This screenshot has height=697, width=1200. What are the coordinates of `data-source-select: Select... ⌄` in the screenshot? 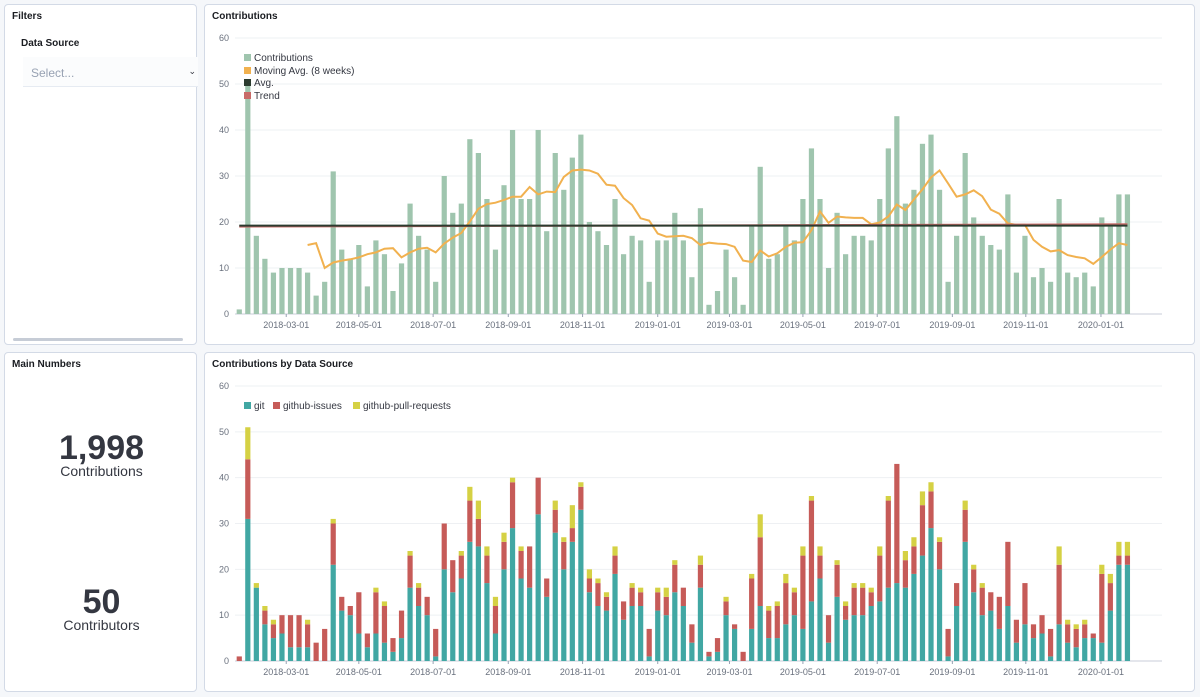 It's located at (110, 72).